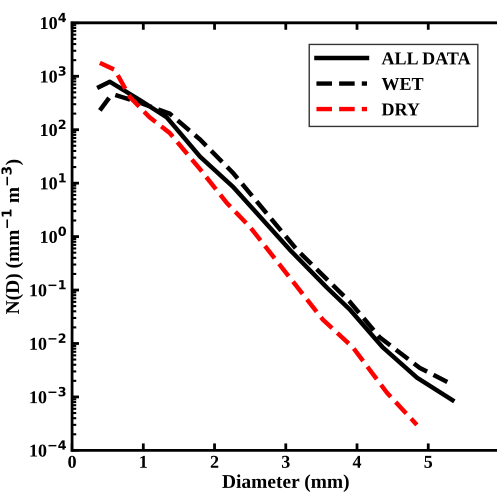  Describe the element at coordinates (48, 395) in the screenshot. I see `y-tick-label: 10$^{−3}$` at that location.